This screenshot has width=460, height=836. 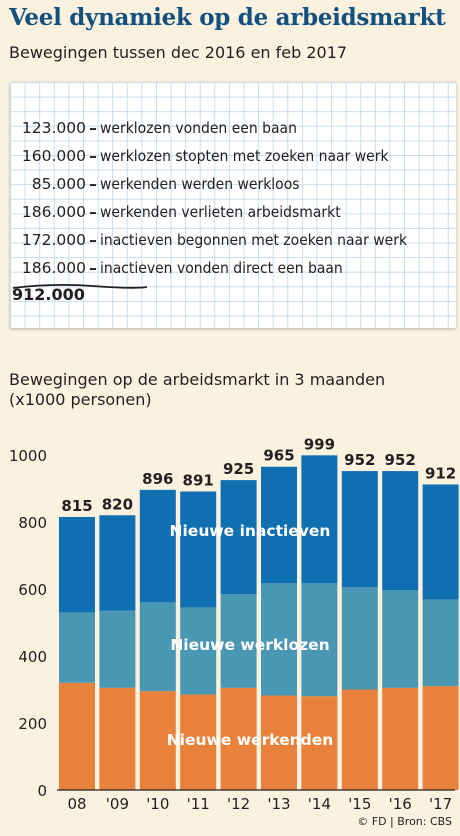 I want to click on y-tick-label: 600, so click(x=32, y=590).